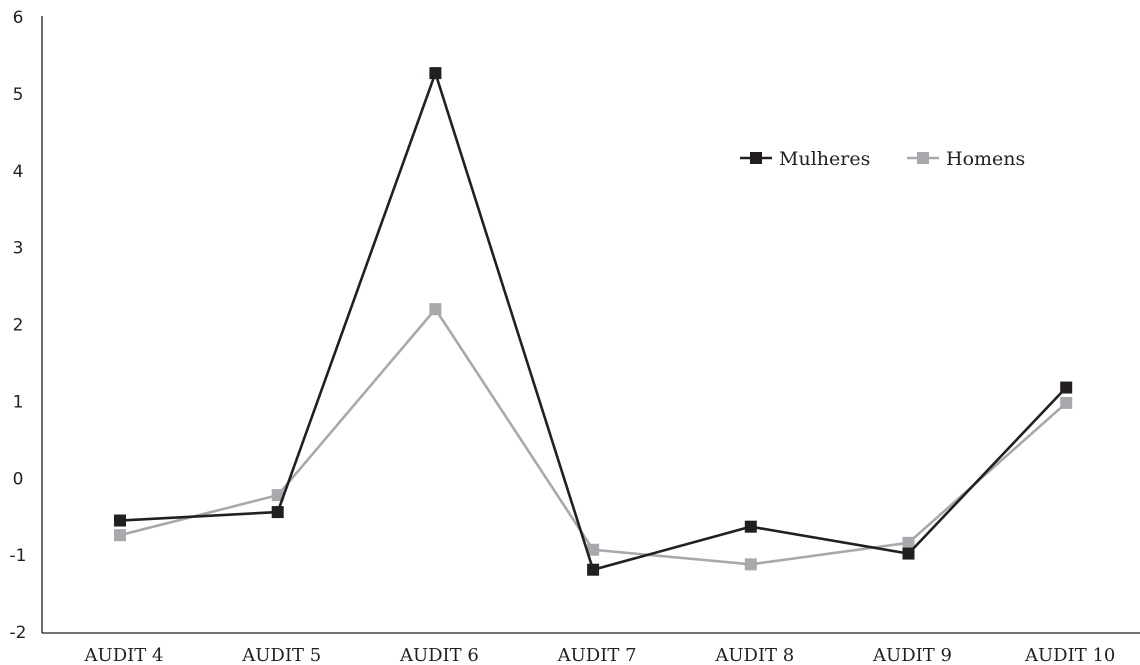  I want to click on x-tick-label: AUDIT 9, so click(912, 655).